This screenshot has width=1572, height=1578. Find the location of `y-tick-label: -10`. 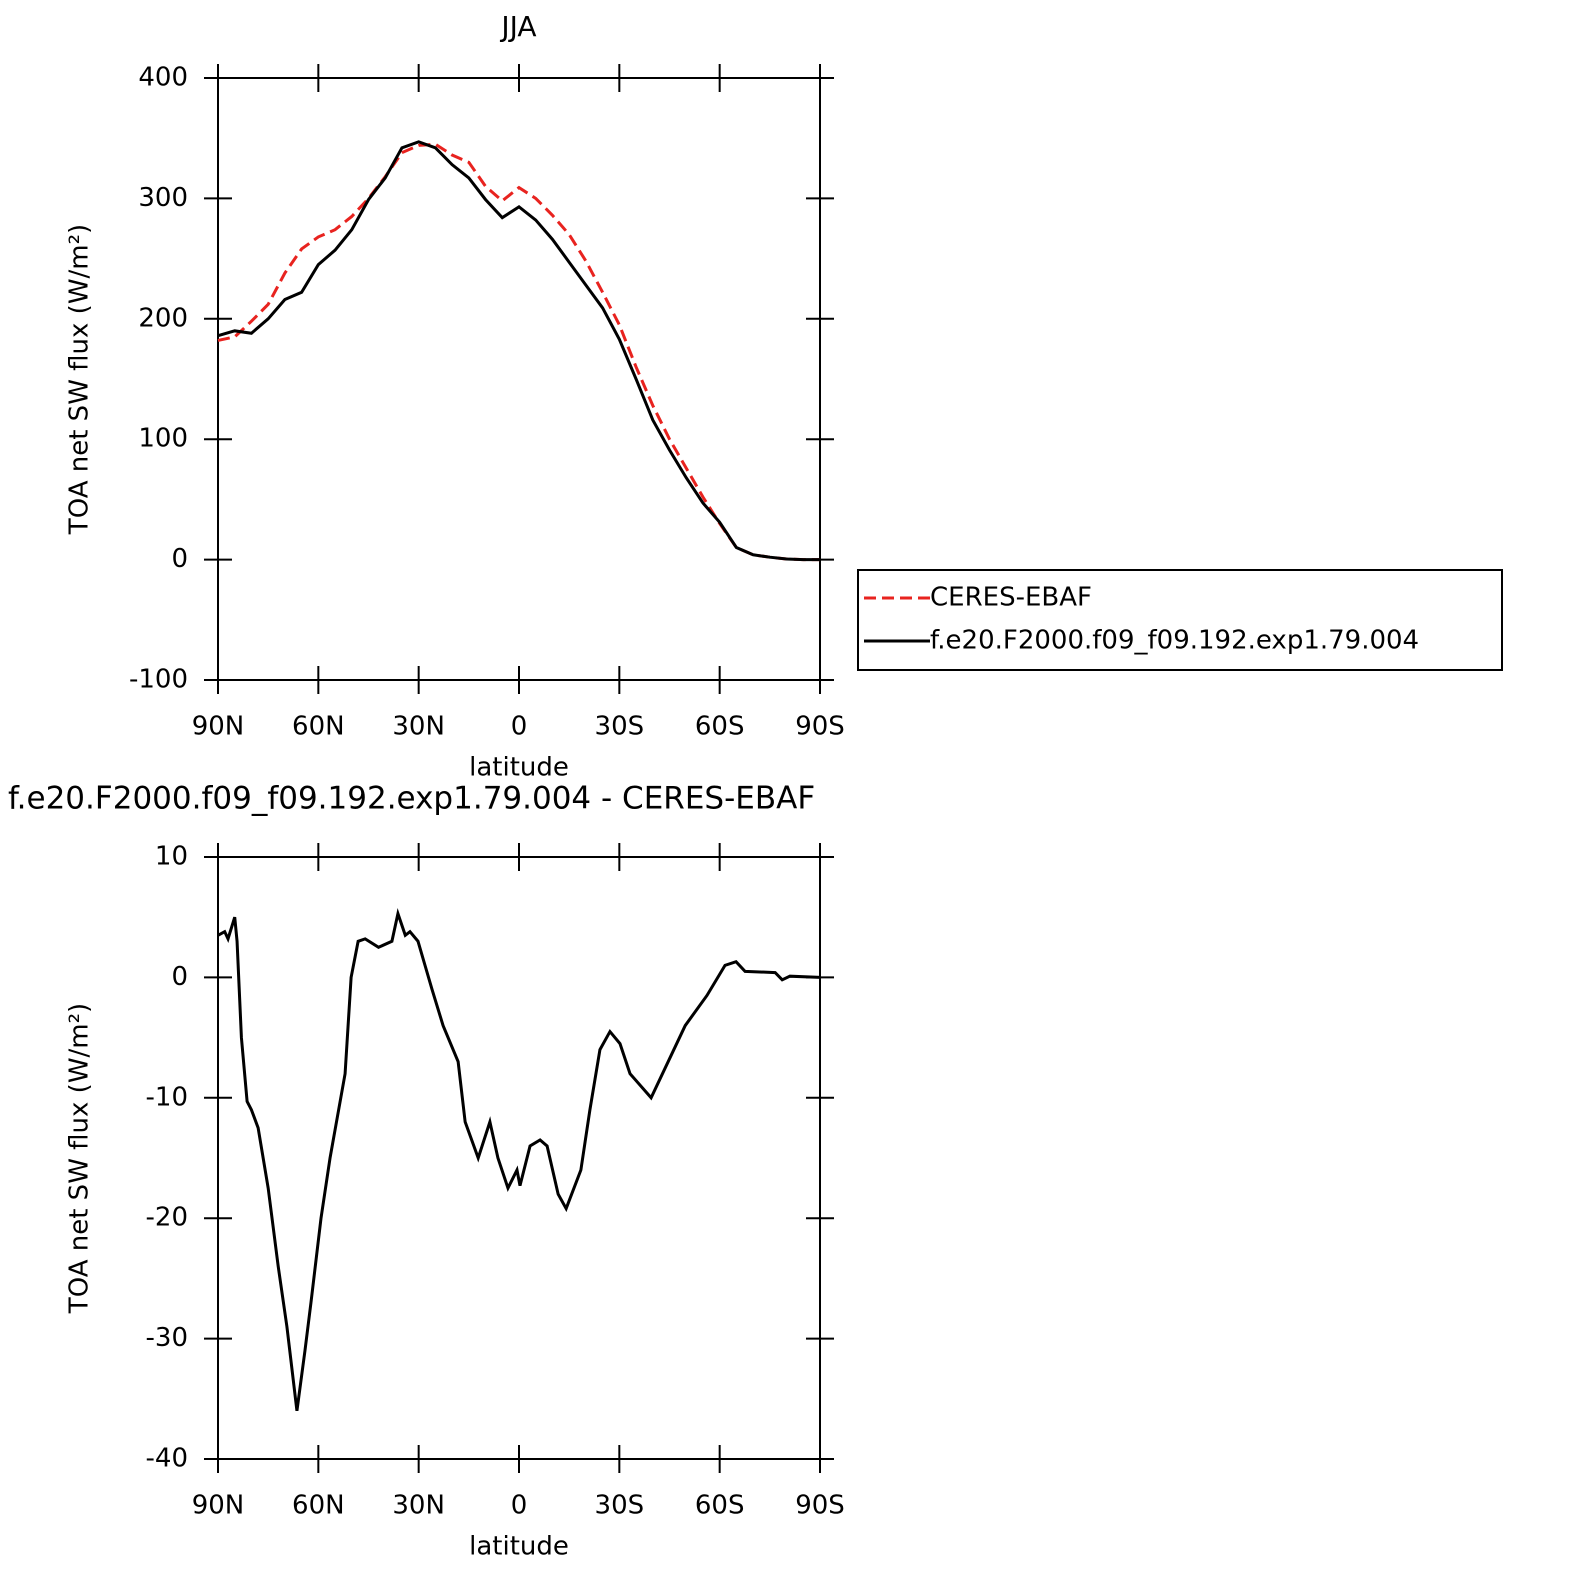

y-tick-label: -10 is located at coordinates (167, 1097).